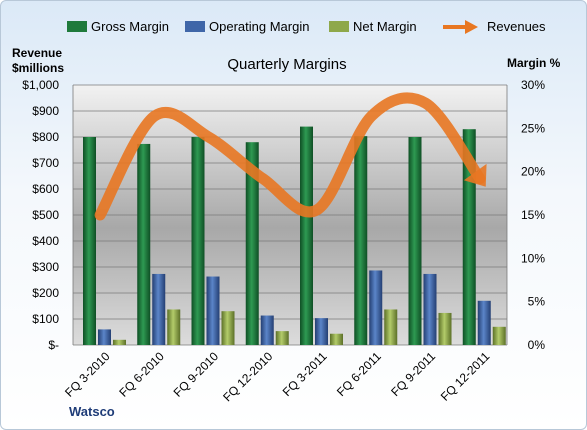  What do you see at coordinates (537, 302) in the screenshot?
I see `right-tick-label: 5%` at bounding box center [537, 302].